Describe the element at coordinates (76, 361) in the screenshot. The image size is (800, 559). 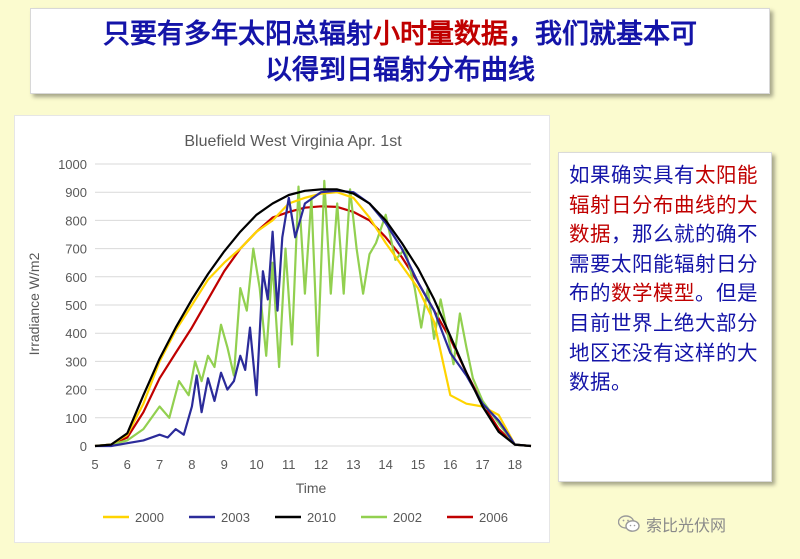
I see `y-tick-label: 300` at that location.